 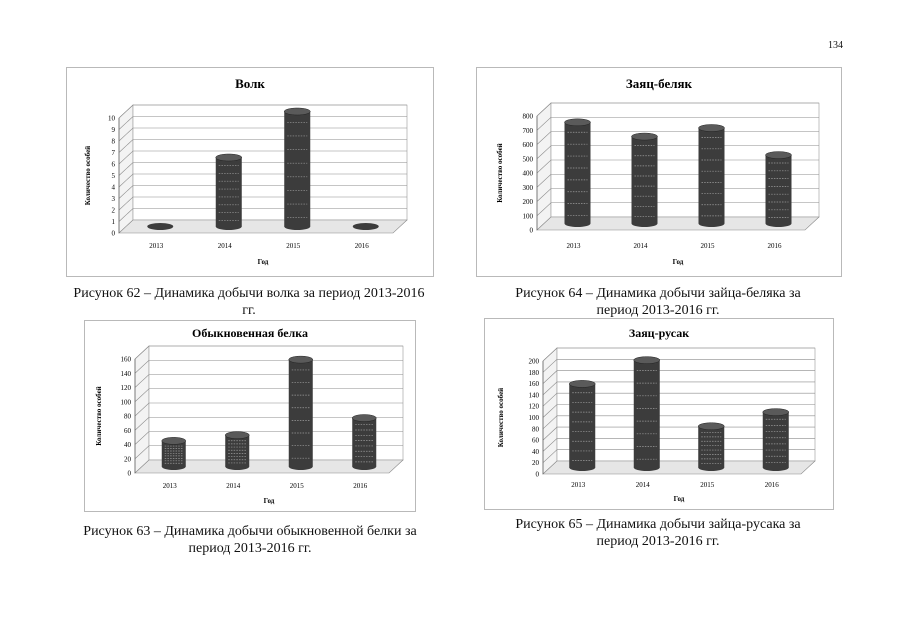 What do you see at coordinates (659, 83) in the screenshot?
I see `chart-title: Заяц-беляк` at bounding box center [659, 83].